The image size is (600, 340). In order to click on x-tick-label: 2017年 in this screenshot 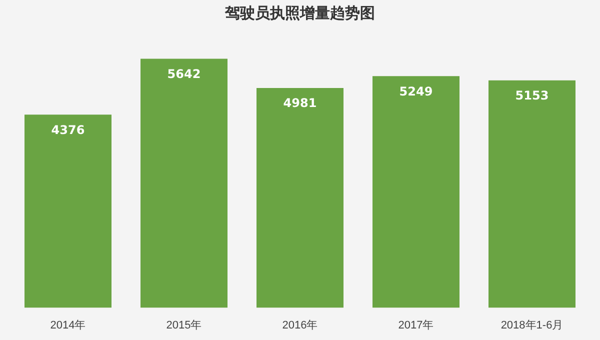, I will do `click(416, 325)`.